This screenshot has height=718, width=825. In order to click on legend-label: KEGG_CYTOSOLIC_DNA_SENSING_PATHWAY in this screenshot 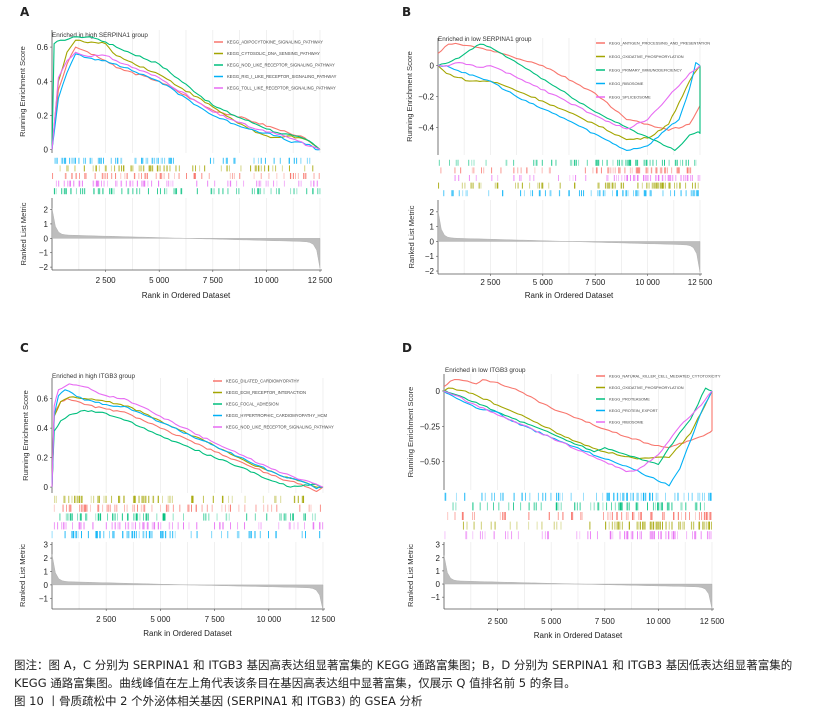, I will do `click(273, 53)`.